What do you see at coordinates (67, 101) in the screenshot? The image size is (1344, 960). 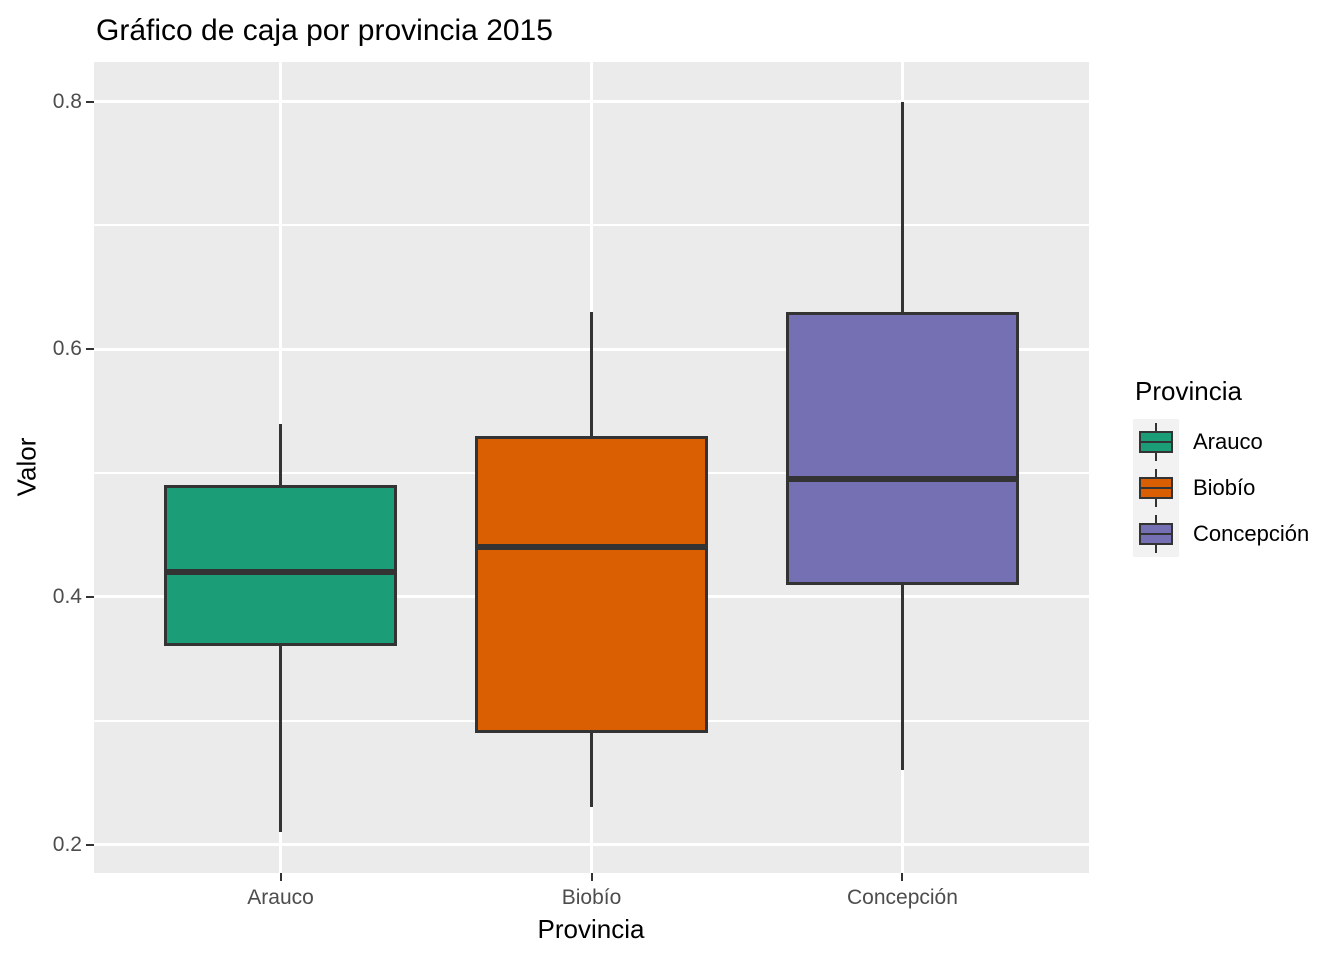 I see `y-tick-label: 0.8` at bounding box center [67, 101].